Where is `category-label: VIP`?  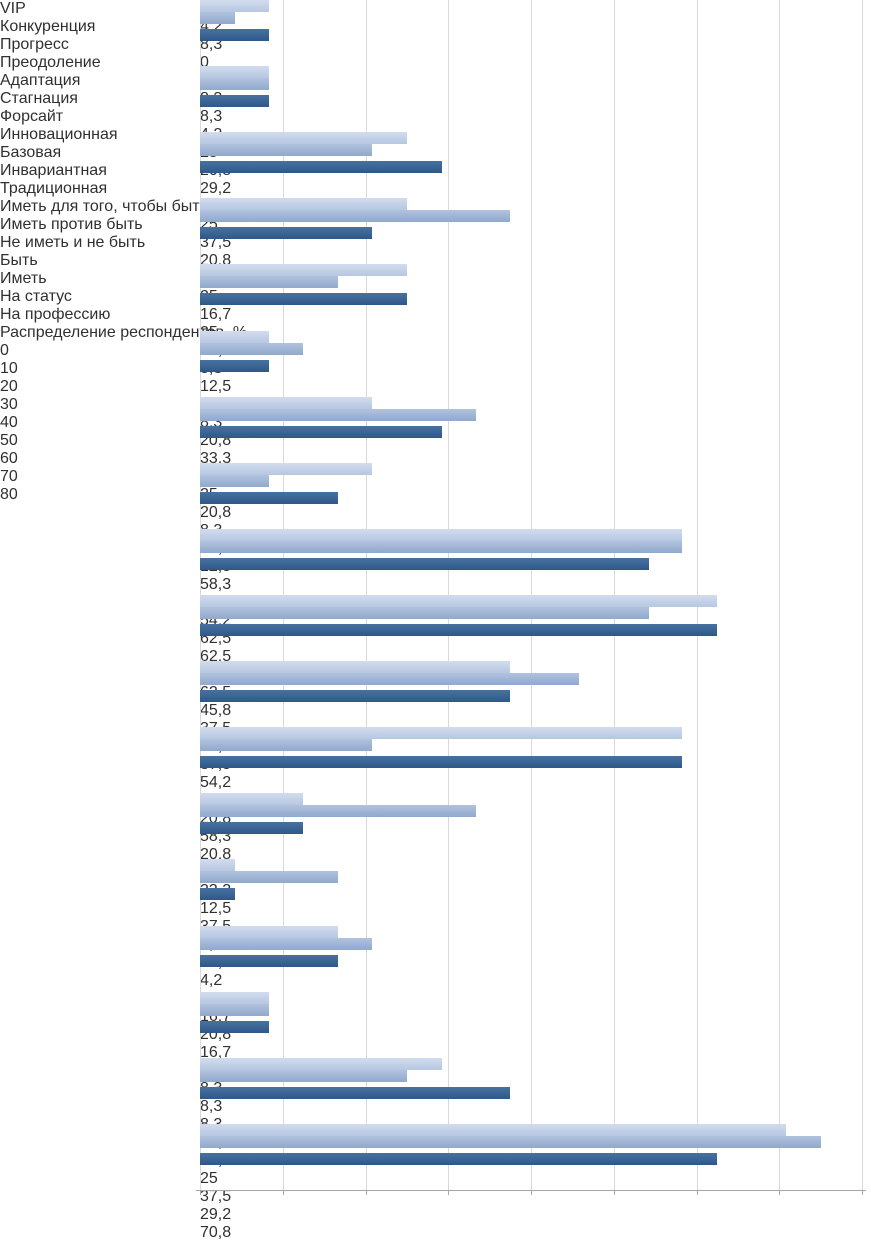 category-label: VIP is located at coordinates (13, 8).